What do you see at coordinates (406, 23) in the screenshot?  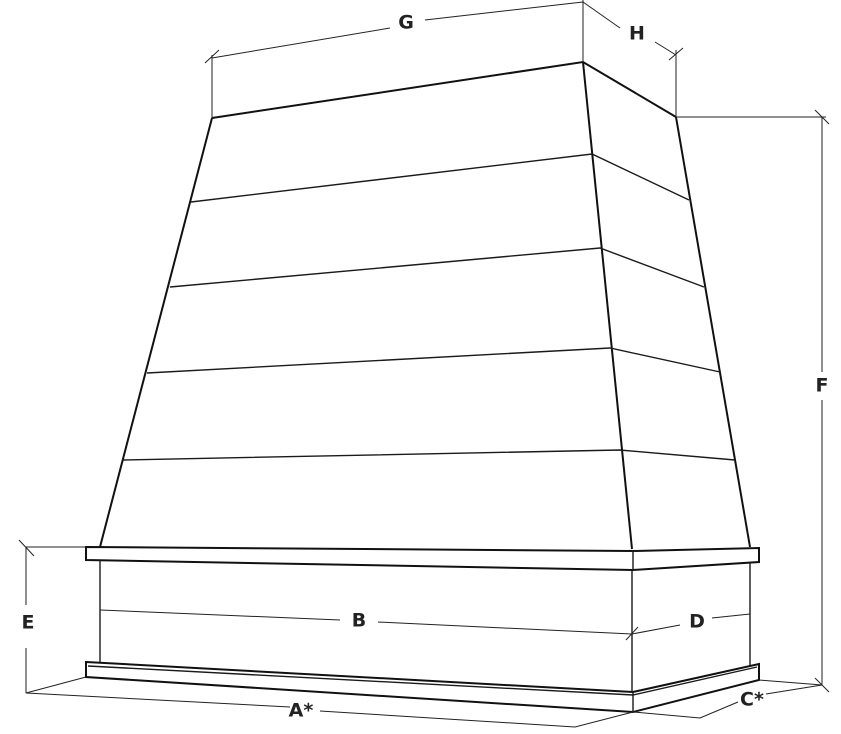 I see `label-g: G` at bounding box center [406, 23].